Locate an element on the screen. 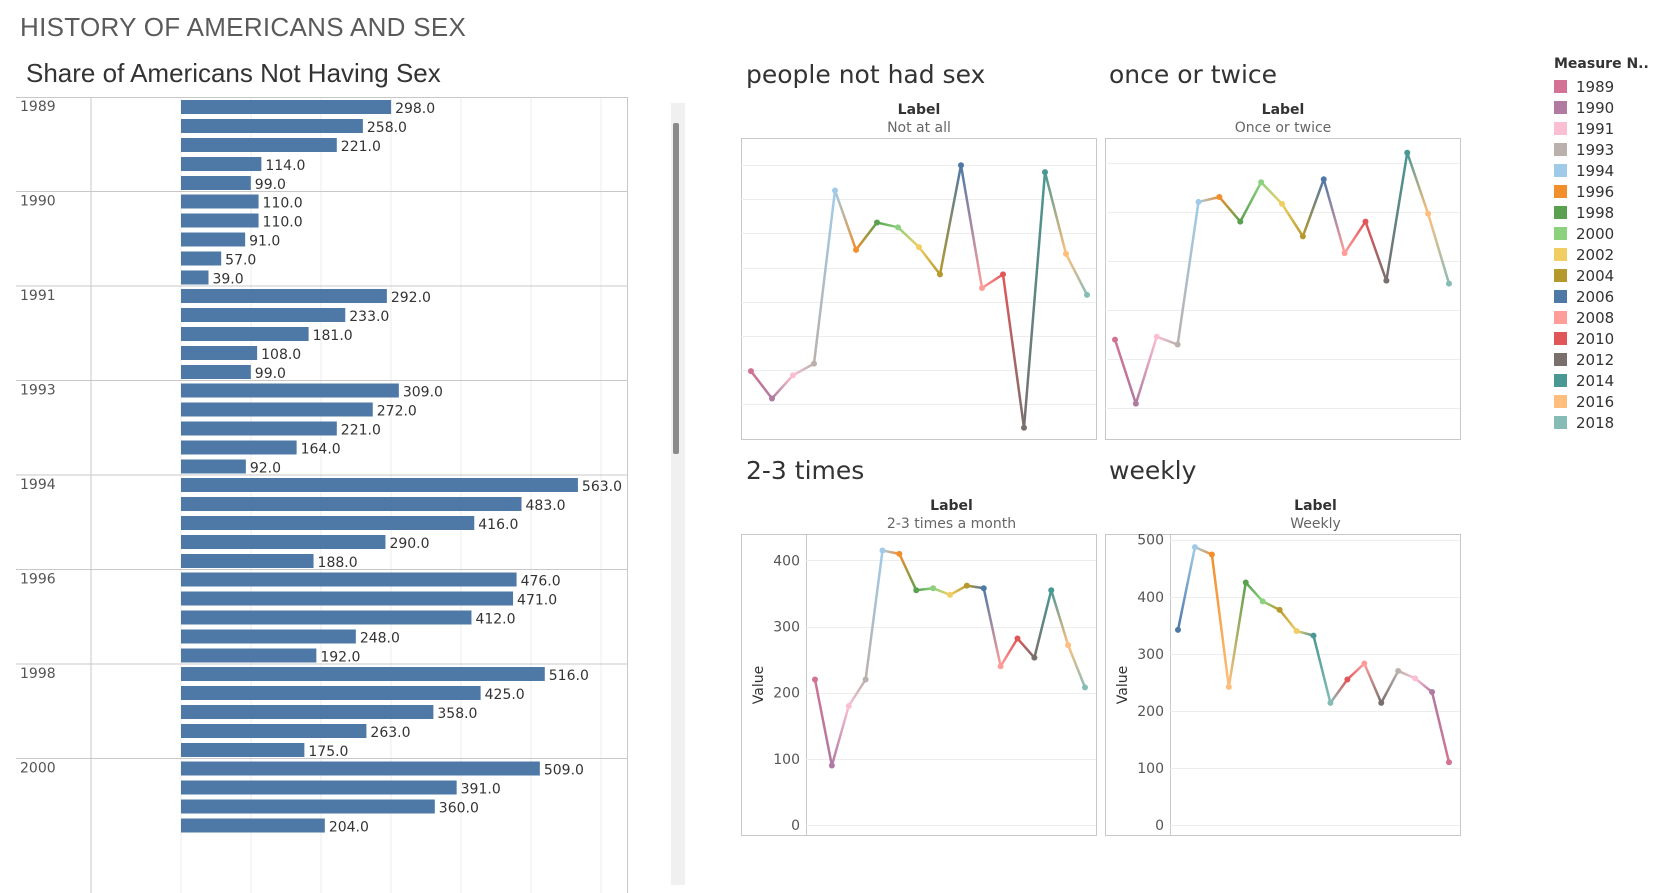  legend-item: 2012 is located at coordinates (1606, 359).